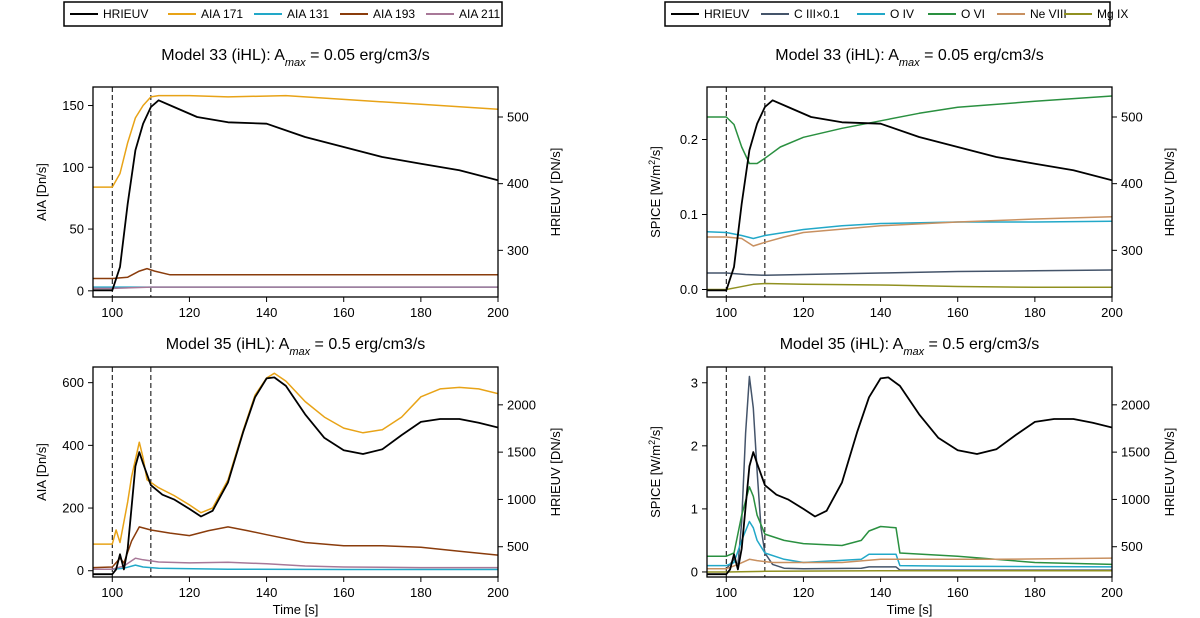  I want to click on x-tick-label: 200, so click(498, 312).